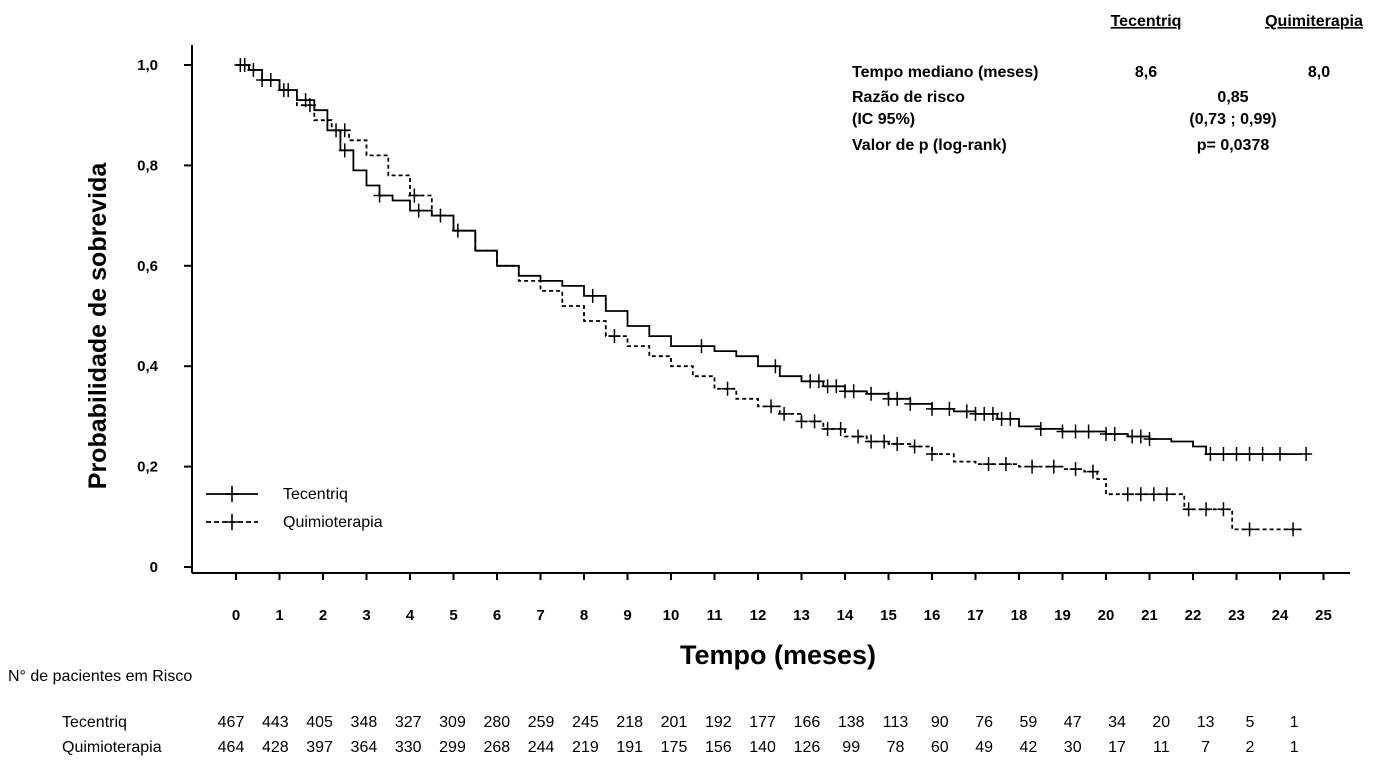 The height and width of the screenshot is (770, 1398). What do you see at coordinates (851, 722) in the screenshot?
I see `risk-value: 138` at bounding box center [851, 722].